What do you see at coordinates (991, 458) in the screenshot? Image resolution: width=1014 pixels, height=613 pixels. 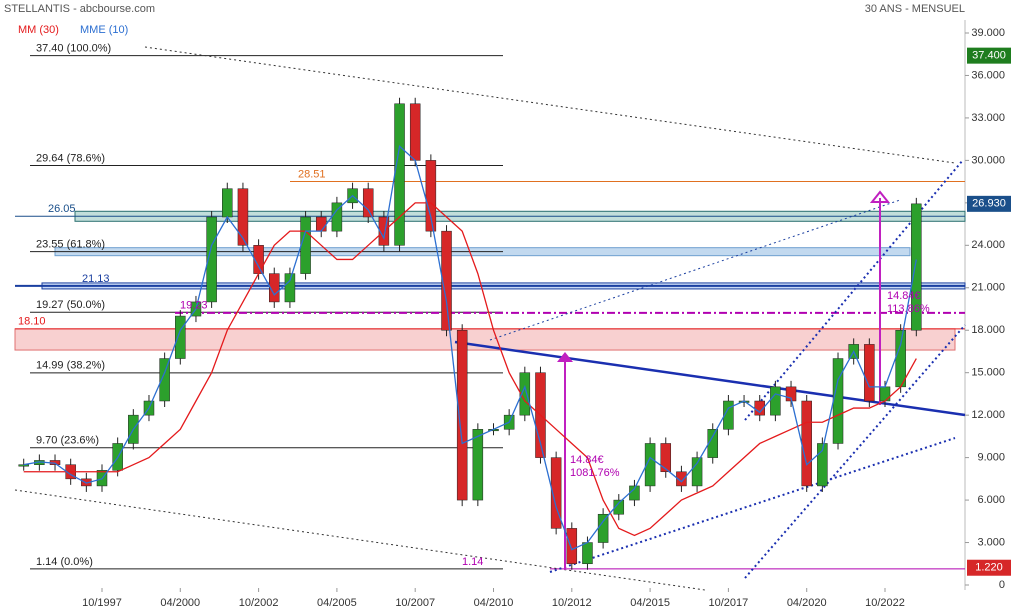 I see `y-tick-label: 9.000` at bounding box center [991, 458].